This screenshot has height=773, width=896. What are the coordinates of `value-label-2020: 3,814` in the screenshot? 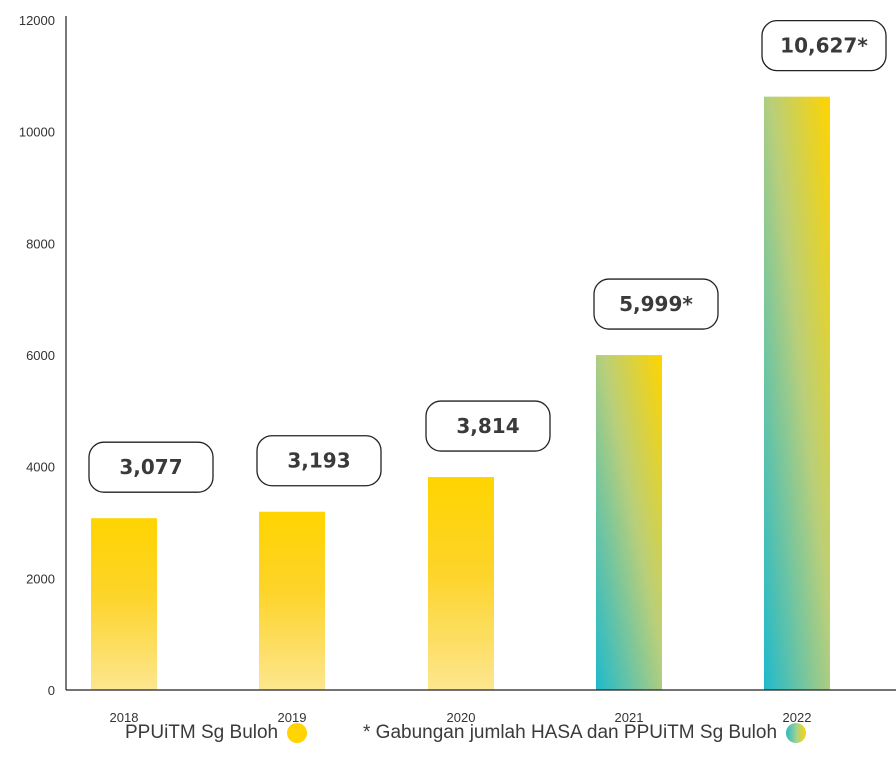 It's located at (487, 426).